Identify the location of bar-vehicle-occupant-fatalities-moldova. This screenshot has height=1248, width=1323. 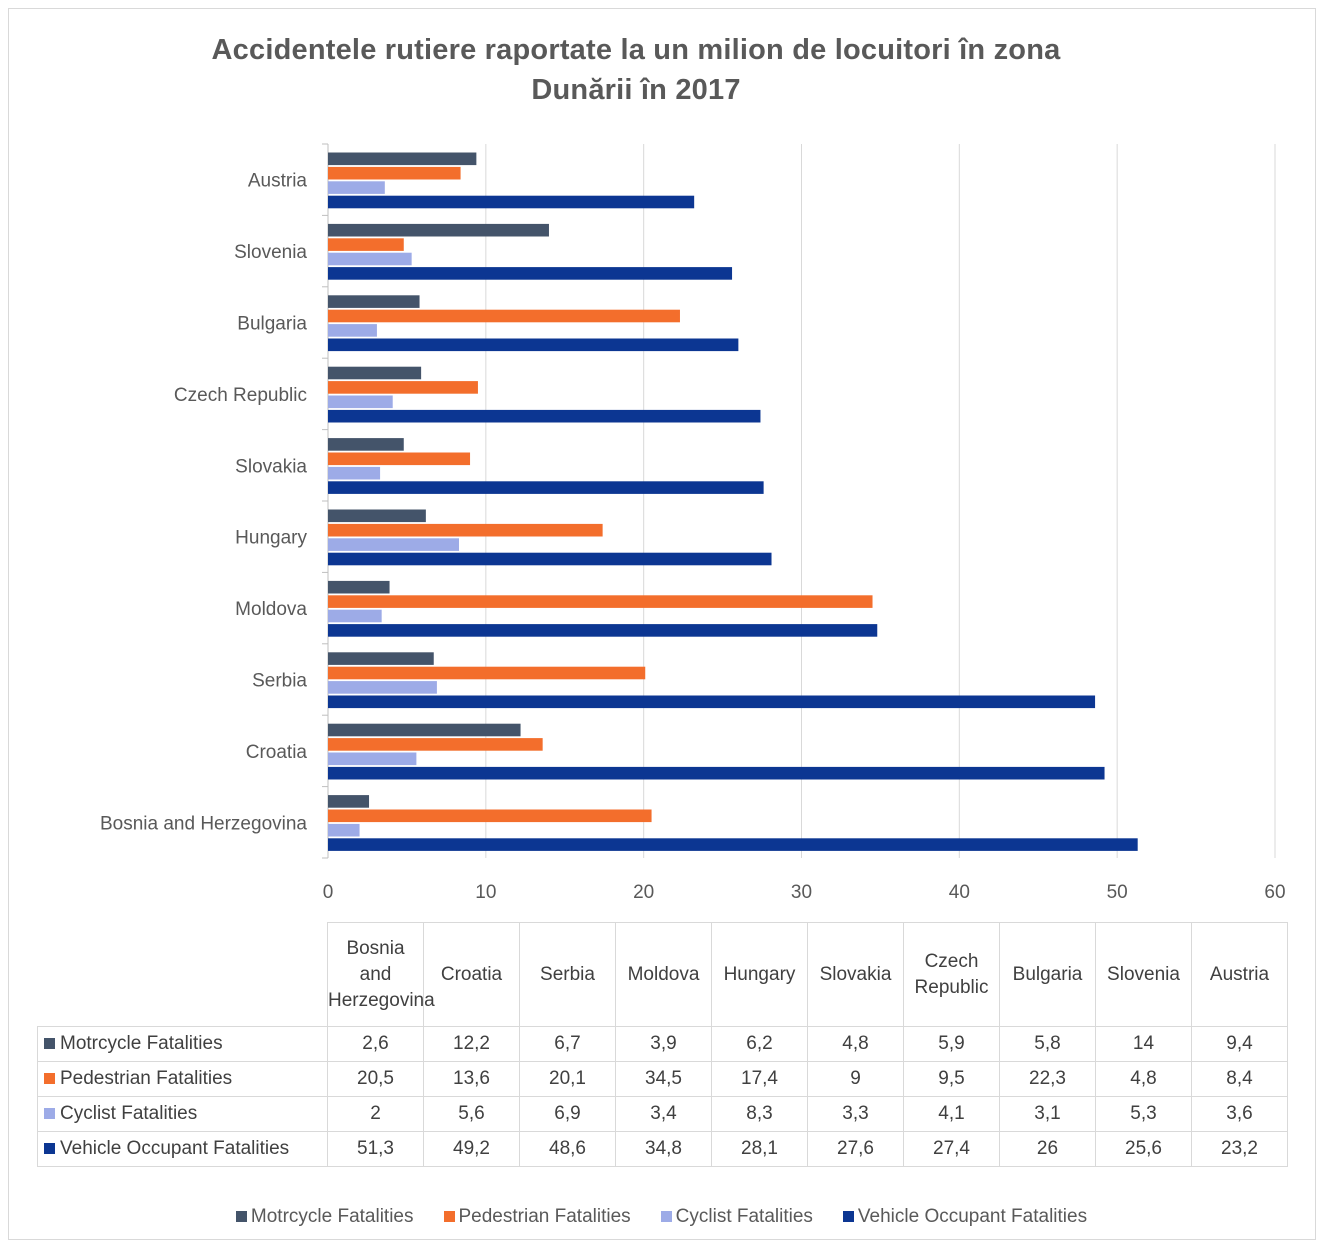
(603, 630).